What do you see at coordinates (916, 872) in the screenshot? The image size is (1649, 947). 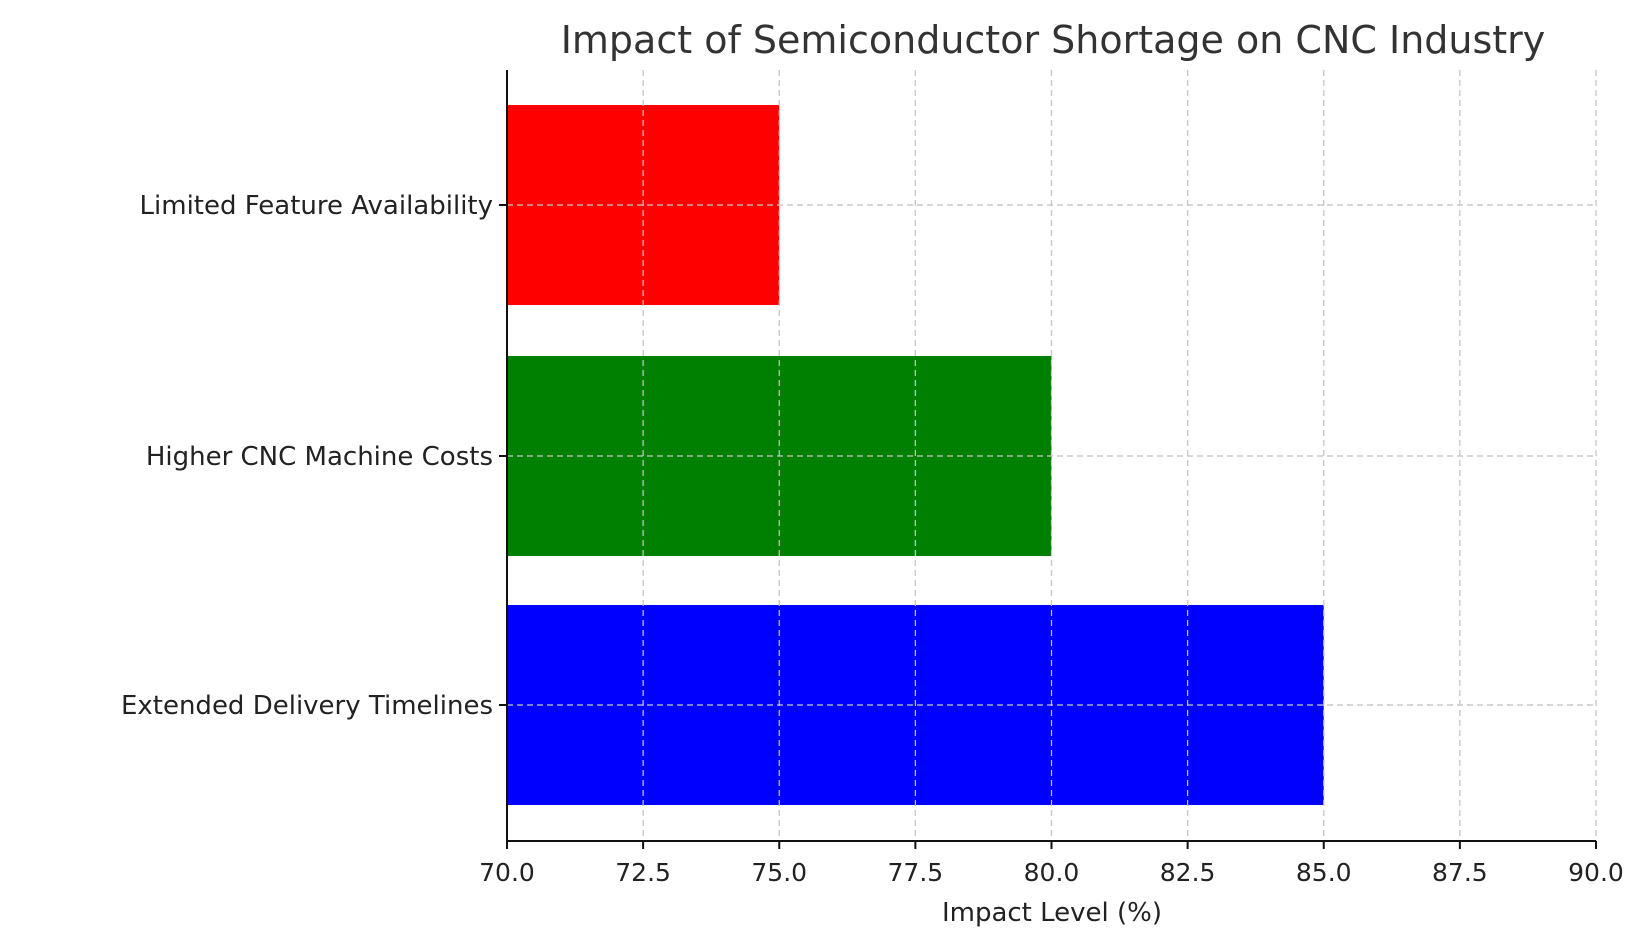 I see `x-tick-label: 77.5` at bounding box center [916, 872].